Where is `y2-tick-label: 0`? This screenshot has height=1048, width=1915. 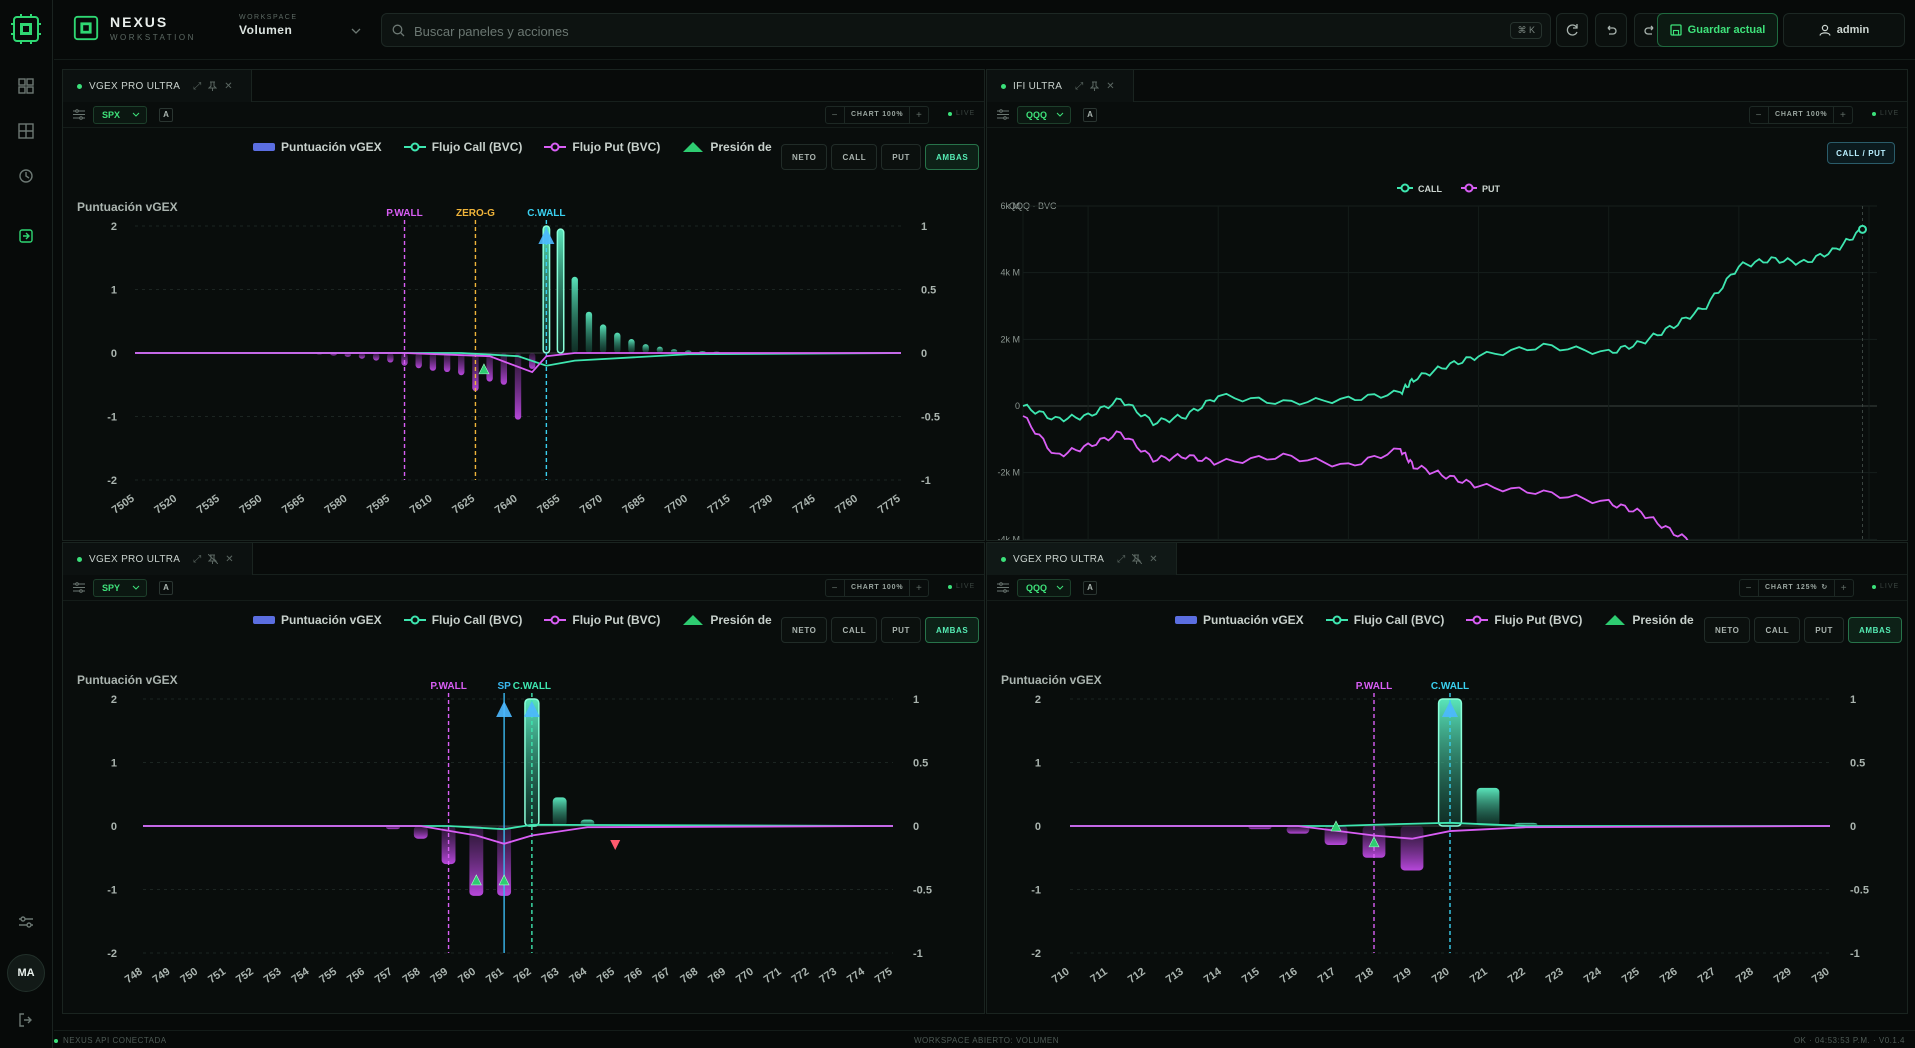 y2-tick-label: 0 is located at coordinates (1853, 827).